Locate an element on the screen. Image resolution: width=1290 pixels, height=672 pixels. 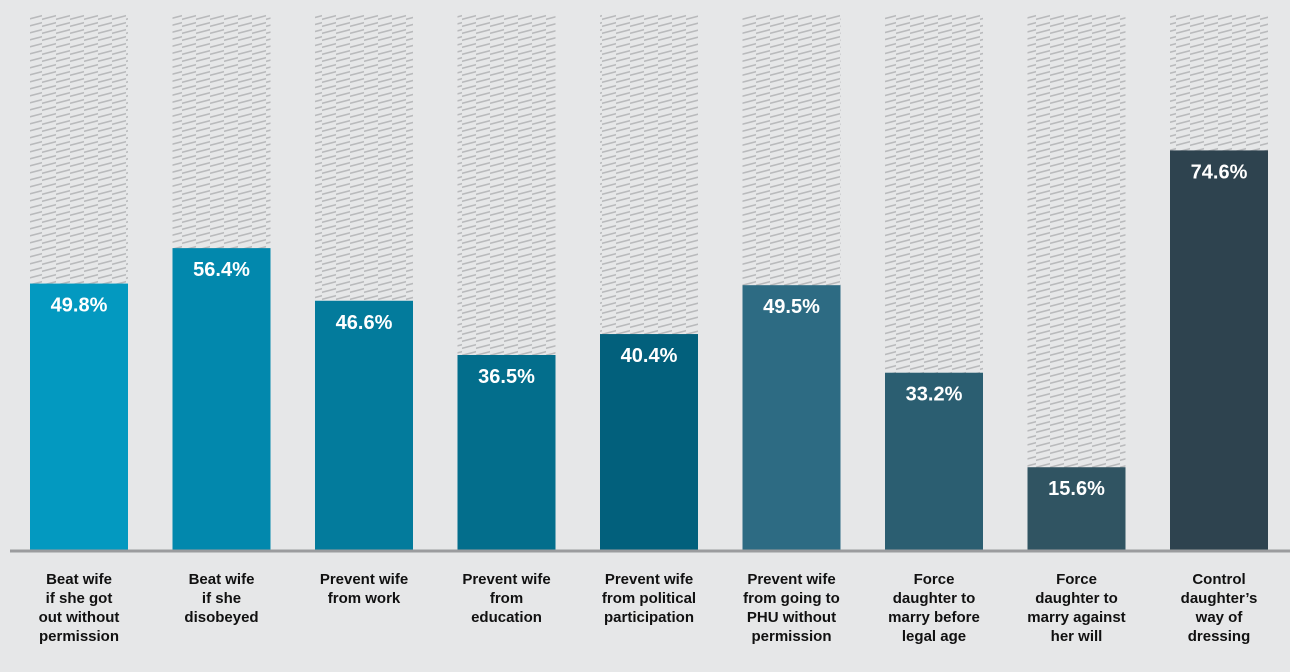
value-label: 74.6% is located at coordinates (1219, 172).